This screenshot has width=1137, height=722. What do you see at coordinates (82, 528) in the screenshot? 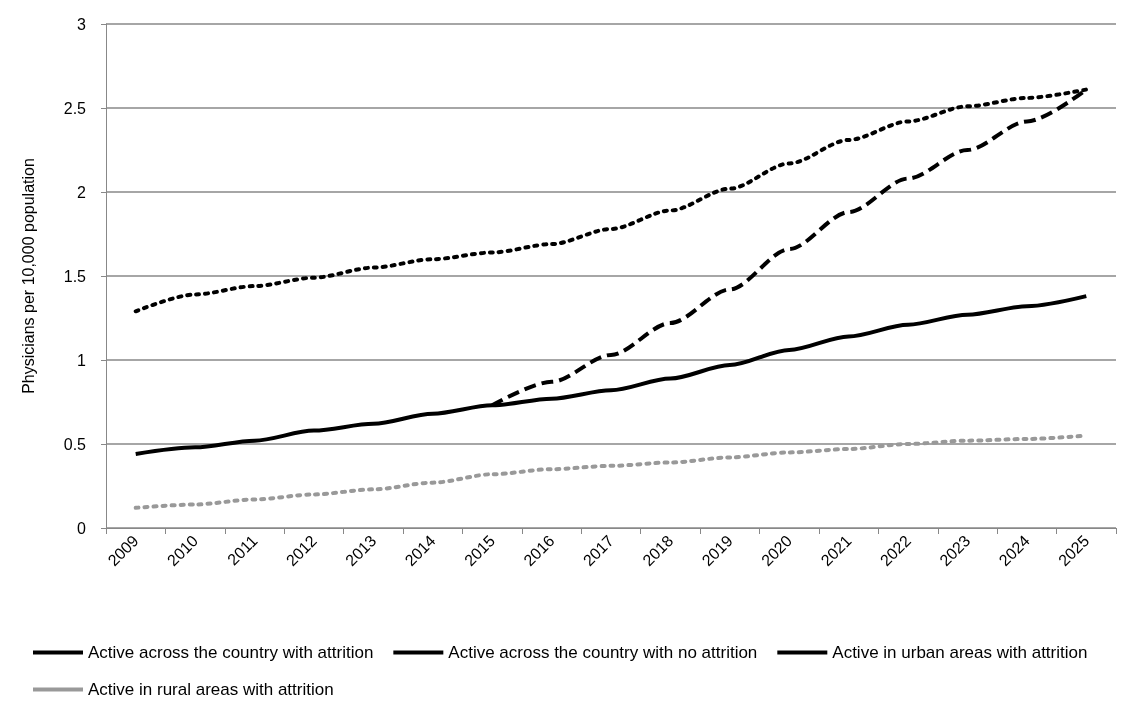
I see `y-tick-label: 0` at bounding box center [82, 528].